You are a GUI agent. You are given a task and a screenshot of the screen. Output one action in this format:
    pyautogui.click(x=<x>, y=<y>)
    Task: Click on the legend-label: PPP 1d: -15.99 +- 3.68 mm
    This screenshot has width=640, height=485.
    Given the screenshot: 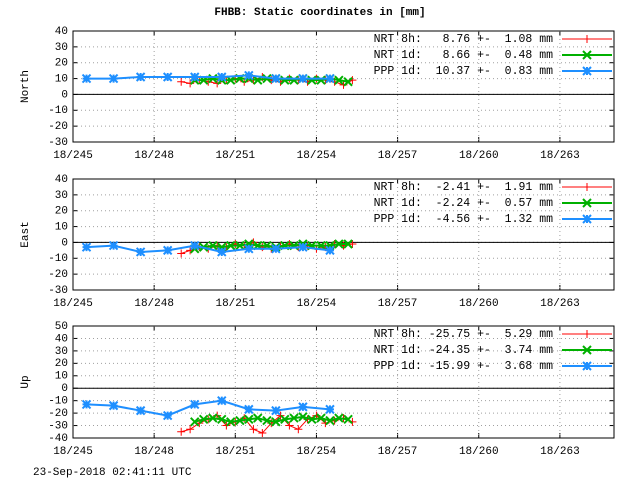 What is the action you would take?
    pyautogui.click(x=464, y=366)
    